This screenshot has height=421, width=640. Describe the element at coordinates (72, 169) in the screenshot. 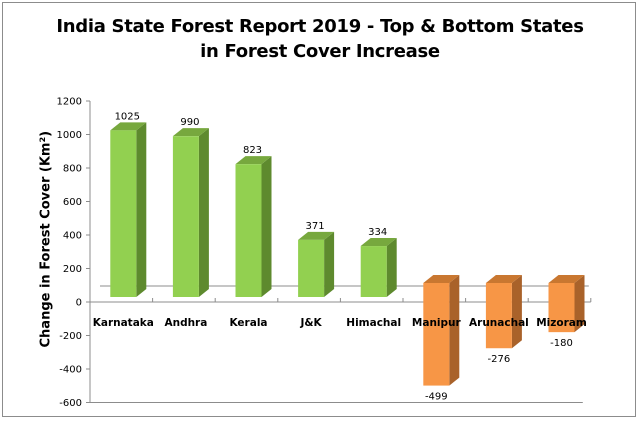

I see `y-tick-label: 800` at that location.